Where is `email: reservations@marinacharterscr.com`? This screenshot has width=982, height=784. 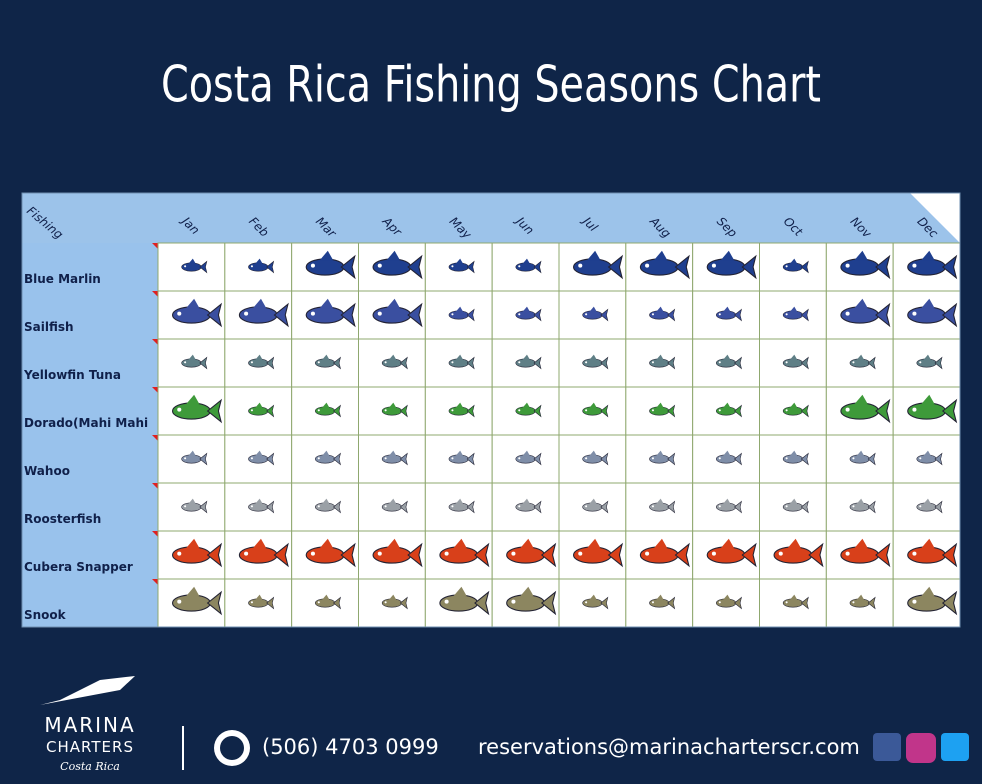 email: reservations@marinacharterscr.com is located at coordinates (669, 747).